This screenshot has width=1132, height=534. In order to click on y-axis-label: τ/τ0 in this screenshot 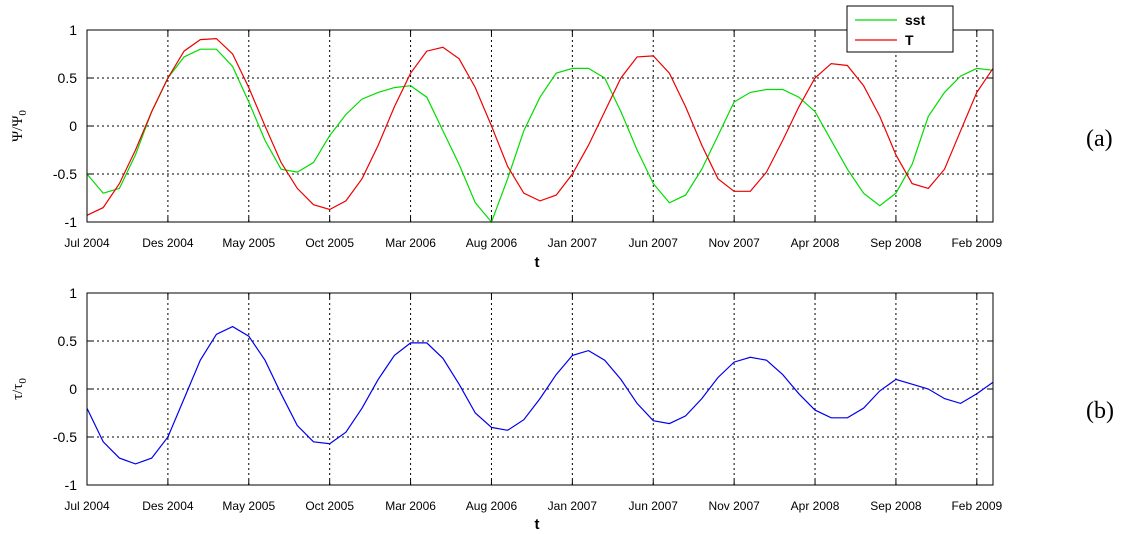, I will do `click(19, 389)`.